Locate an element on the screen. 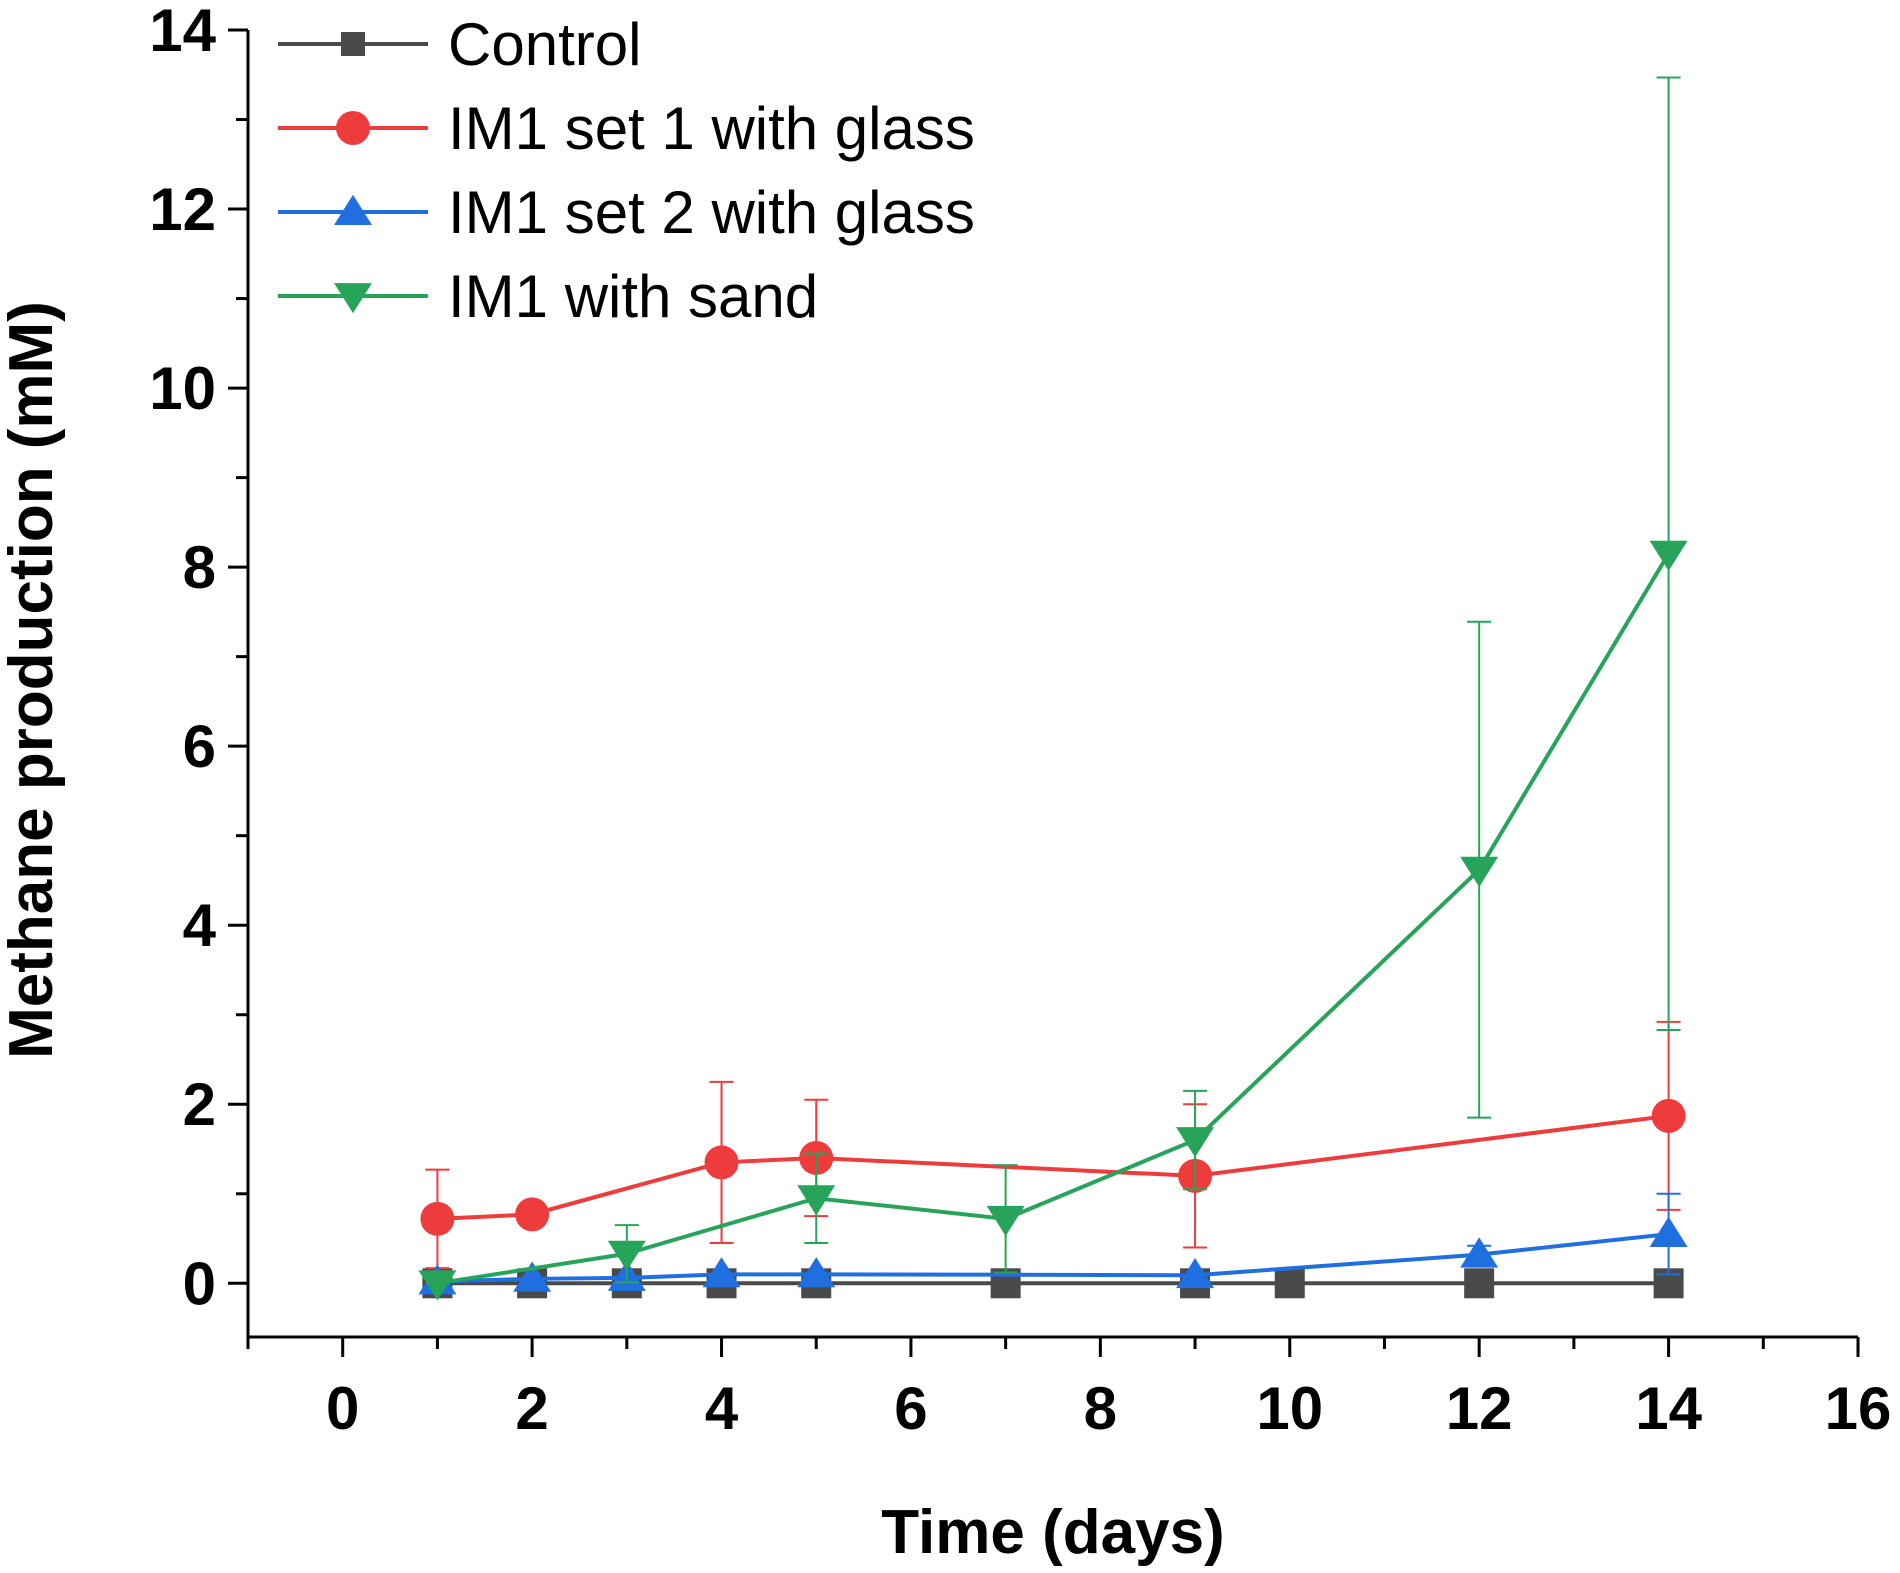  y-tick-label: 14 is located at coordinates (182, 32).